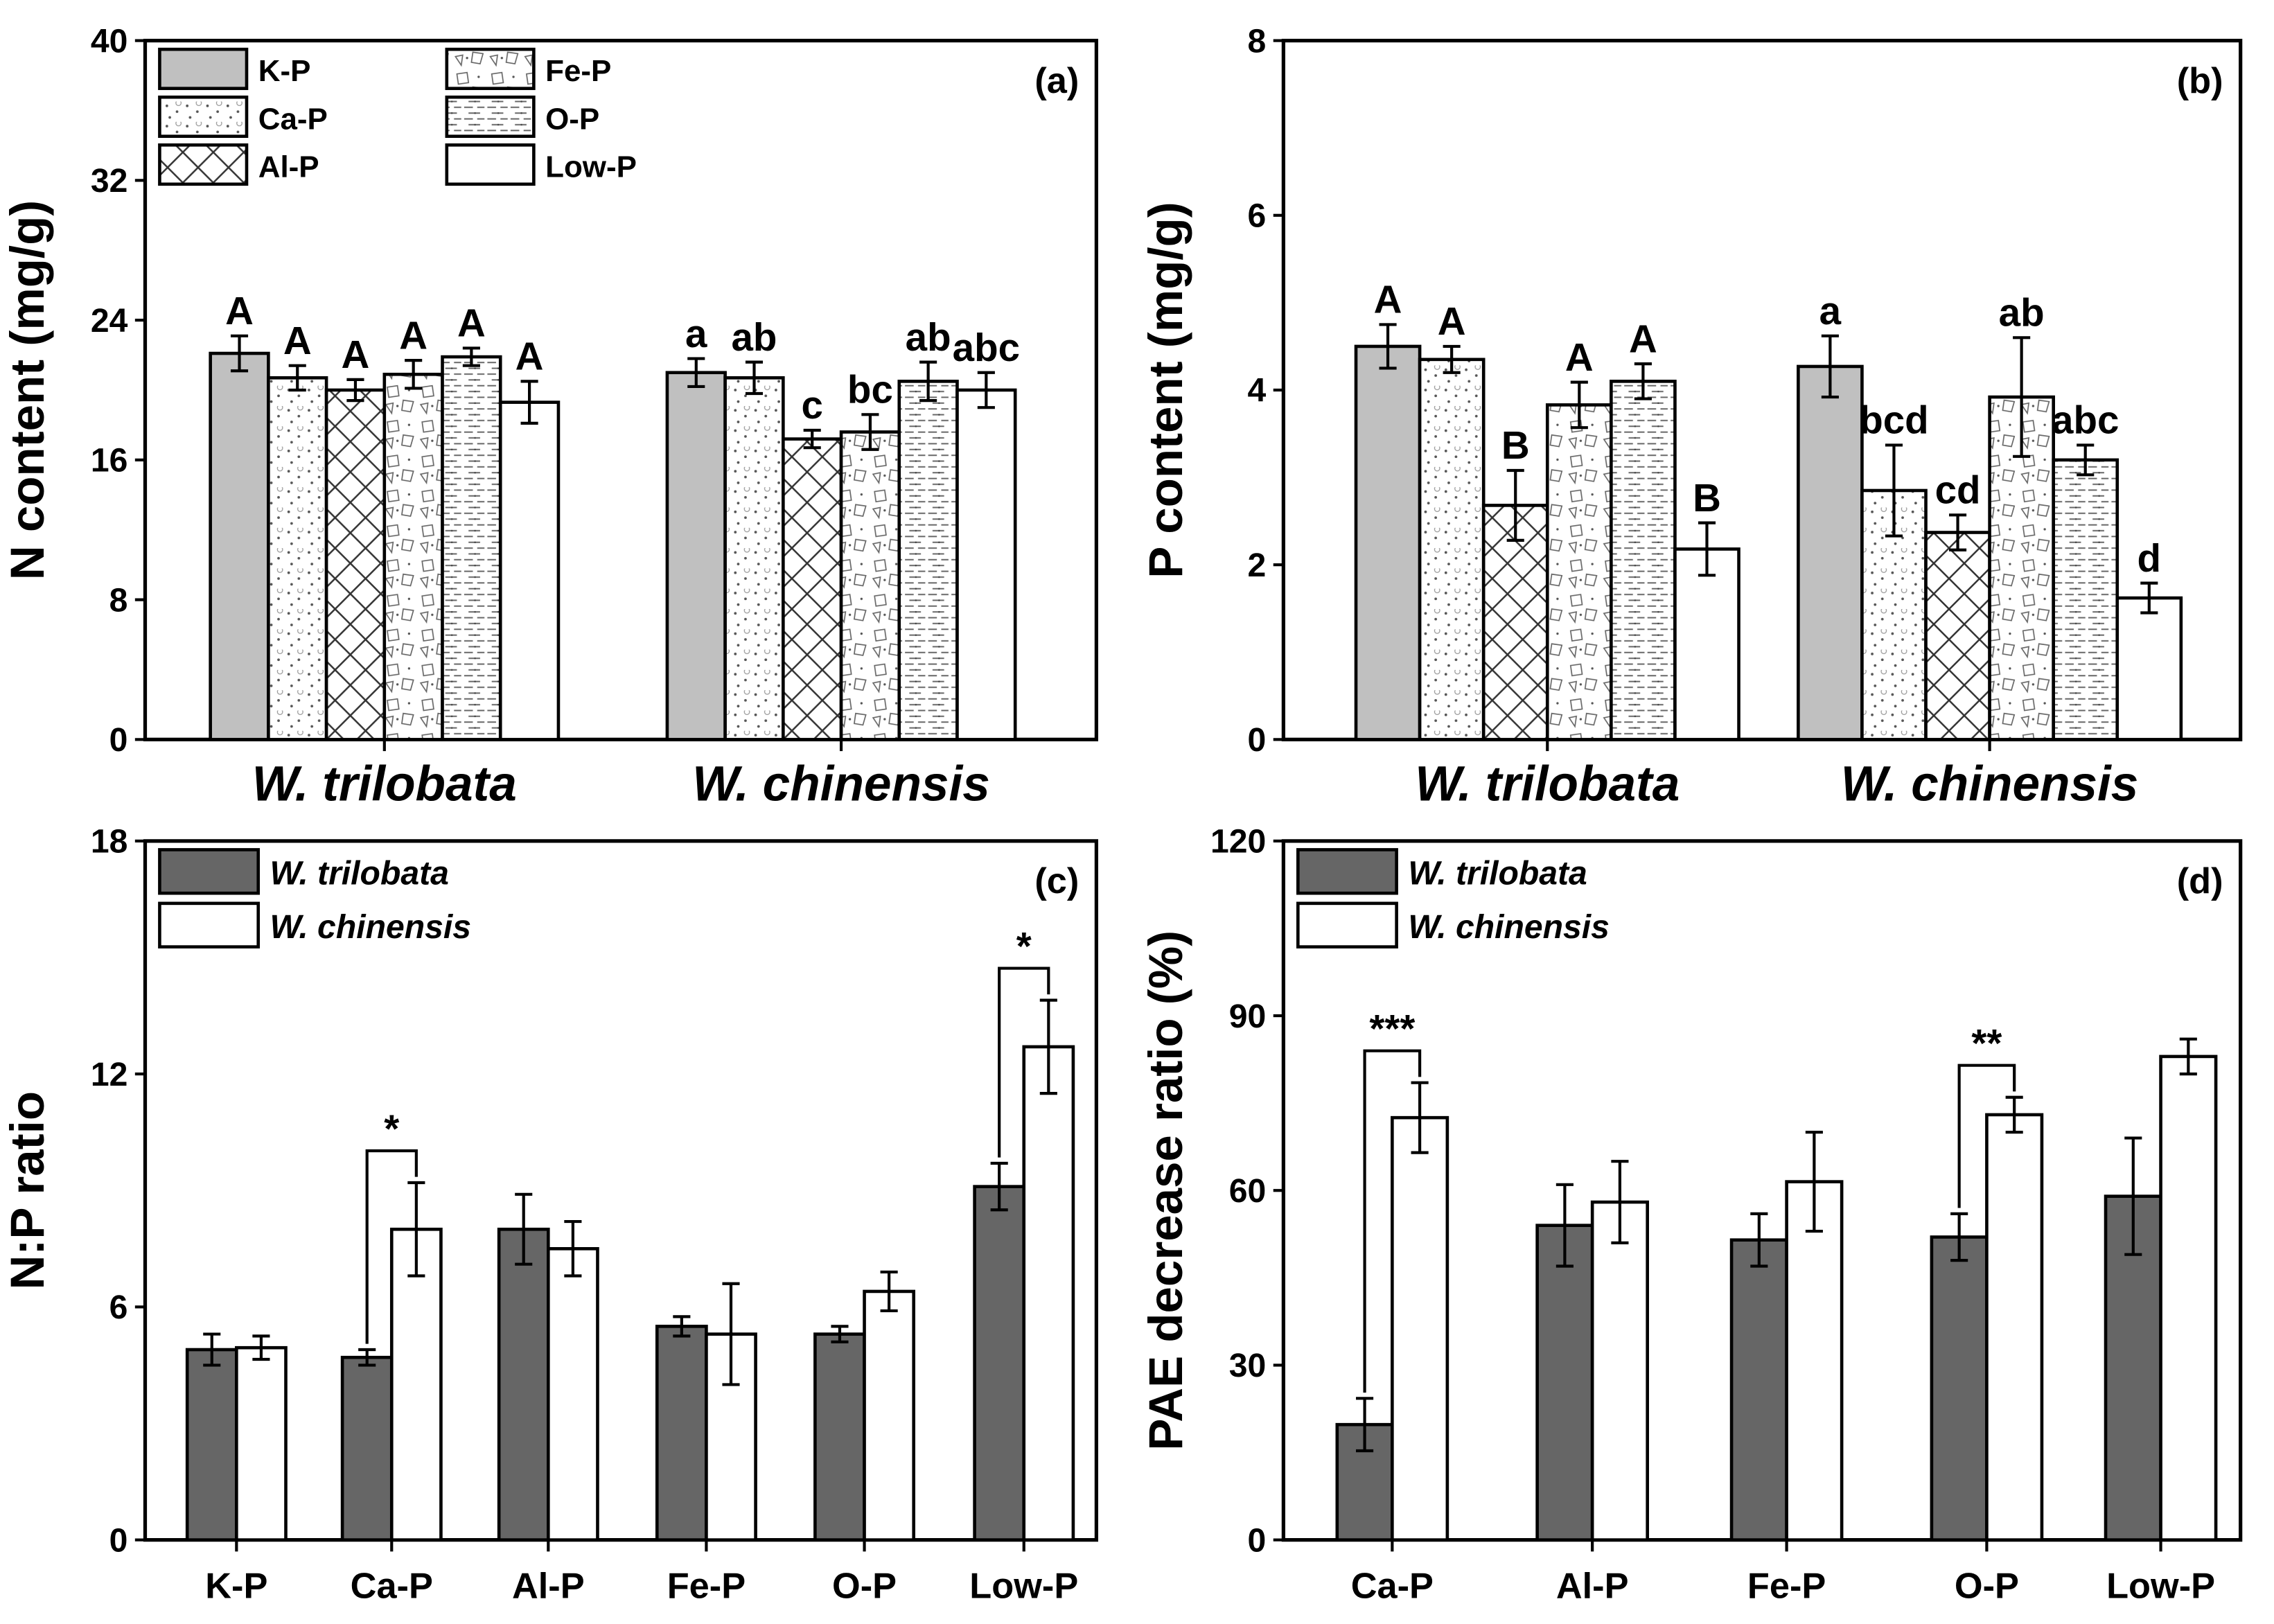 This screenshot has height=1624, width=2274. Describe the element at coordinates (2085, 420) in the screenshot. I see `significance-letter: abc` at that location.